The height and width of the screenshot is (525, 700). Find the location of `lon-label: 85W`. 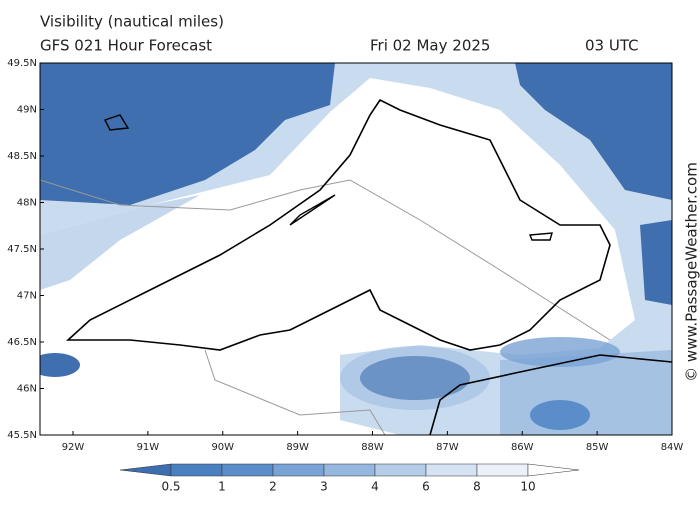

lon-label: 85W is located at coordinates (597, 447).